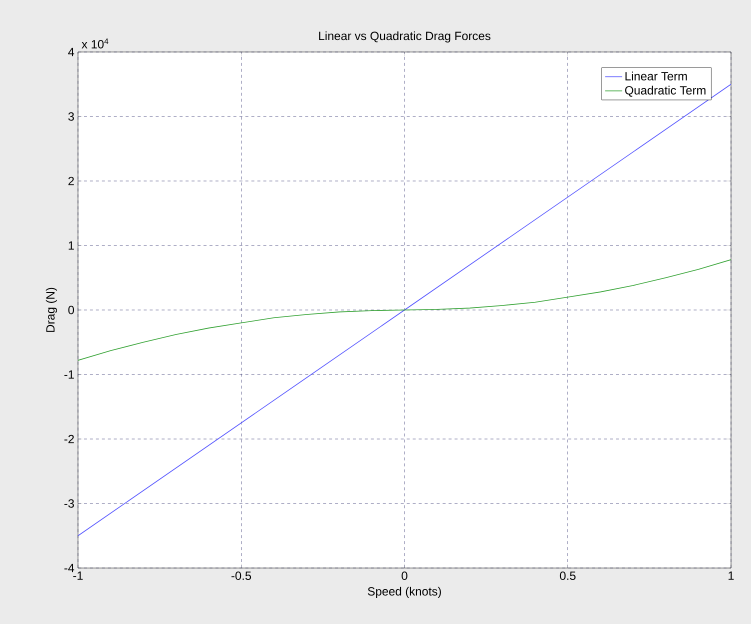 This screenshot has height=624, width=751. Describe the element at coordinates (71, 245) in the screenshot. I see `y-tick-label: 1` at that location.